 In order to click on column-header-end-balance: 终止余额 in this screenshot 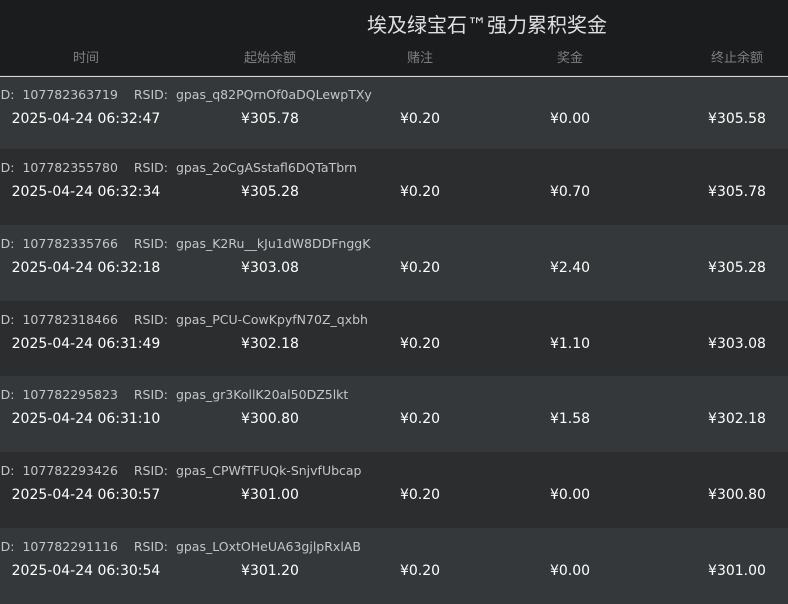, I will do `click(737, 58)`.